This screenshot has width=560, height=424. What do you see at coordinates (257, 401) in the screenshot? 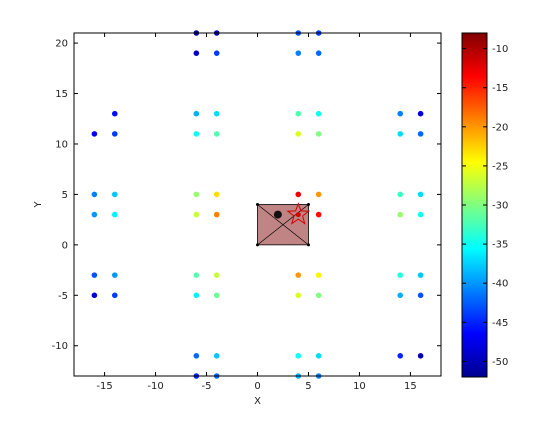
I see `x-axis-label: X` at bounding box center [257, 401].